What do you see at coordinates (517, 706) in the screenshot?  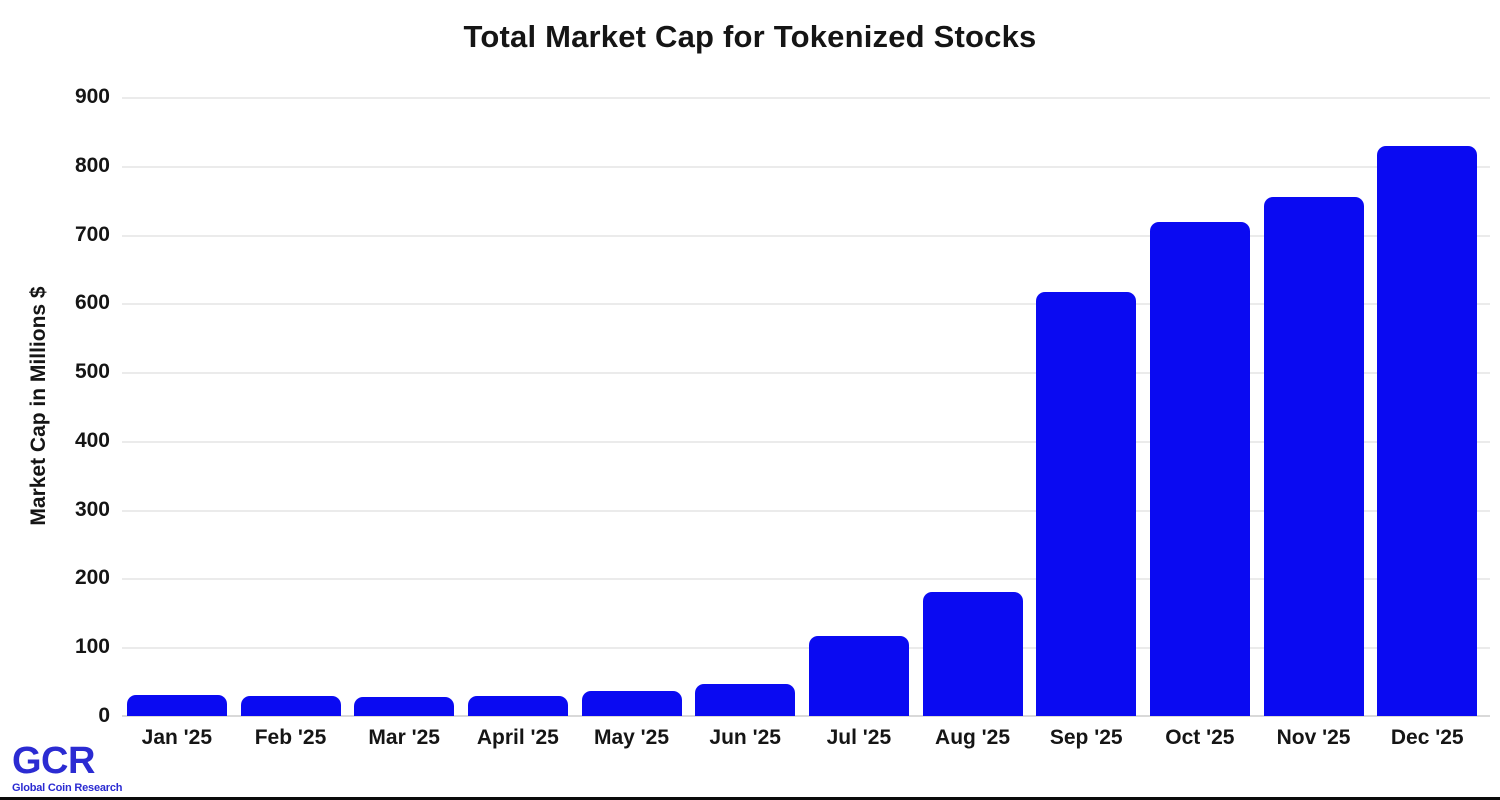 I see `bar-april25` at bounding box center [517, 706].